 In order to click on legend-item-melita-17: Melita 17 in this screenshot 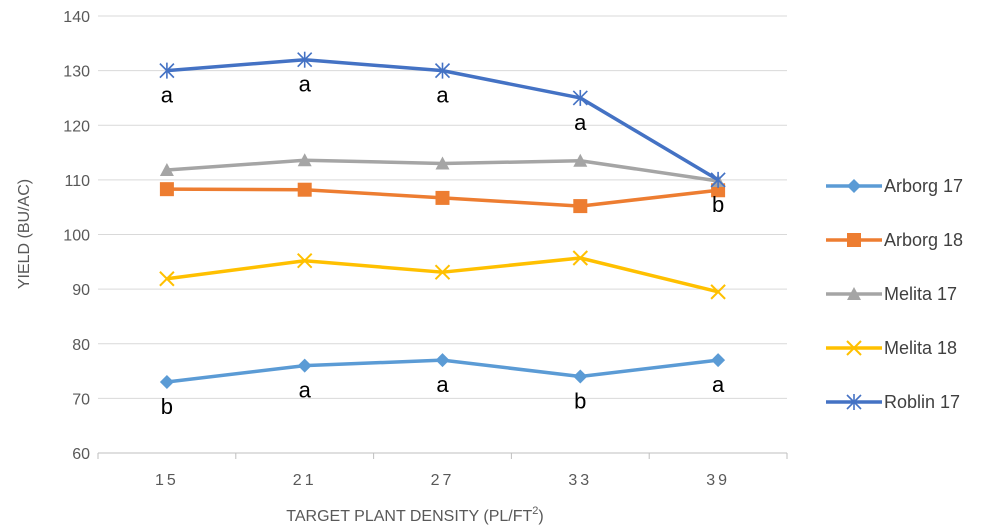, I will do `click(891, 294)`.